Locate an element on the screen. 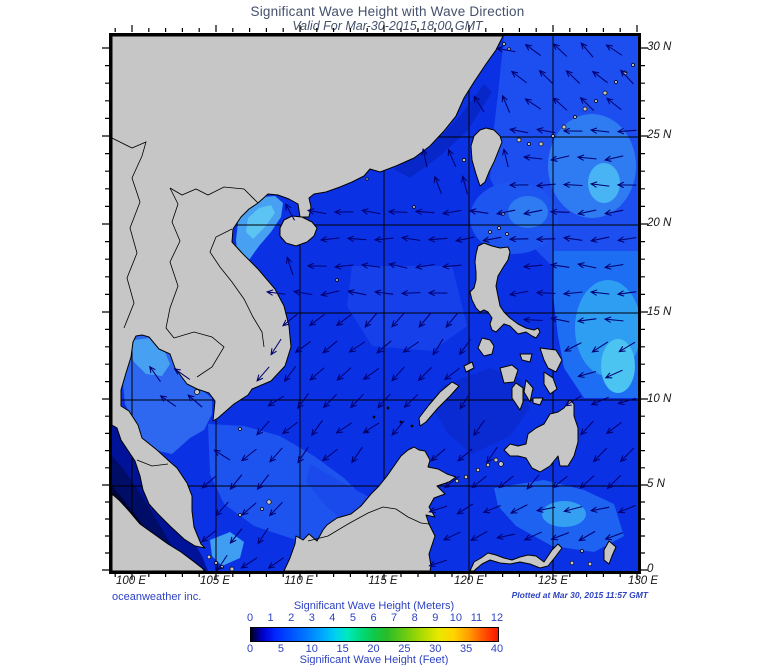 The width and height of the screenshot is (775, 665). colorbar is located at coordinates (374, 634).